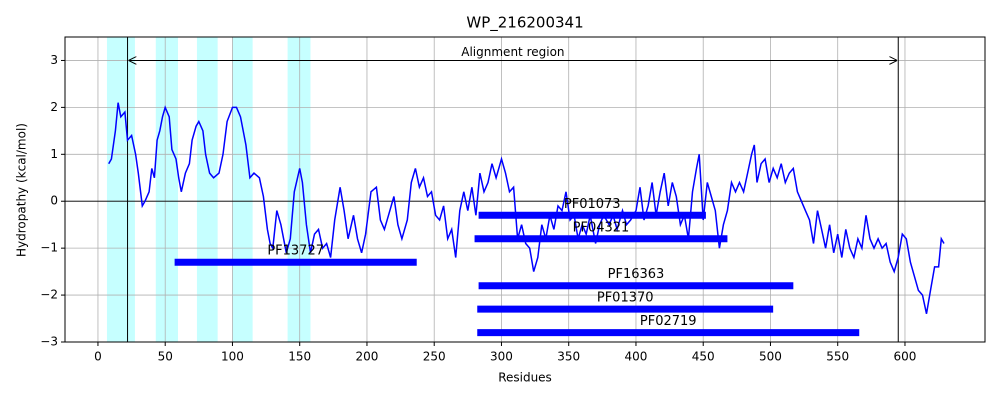  I want to click on x-tick-label: 0, so click(98, 357).